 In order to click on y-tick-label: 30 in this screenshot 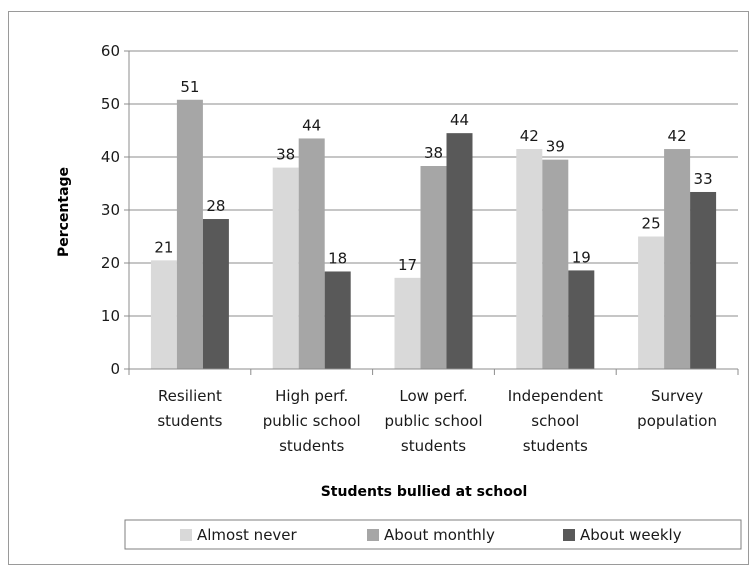, I will do `click(110, 210)`.